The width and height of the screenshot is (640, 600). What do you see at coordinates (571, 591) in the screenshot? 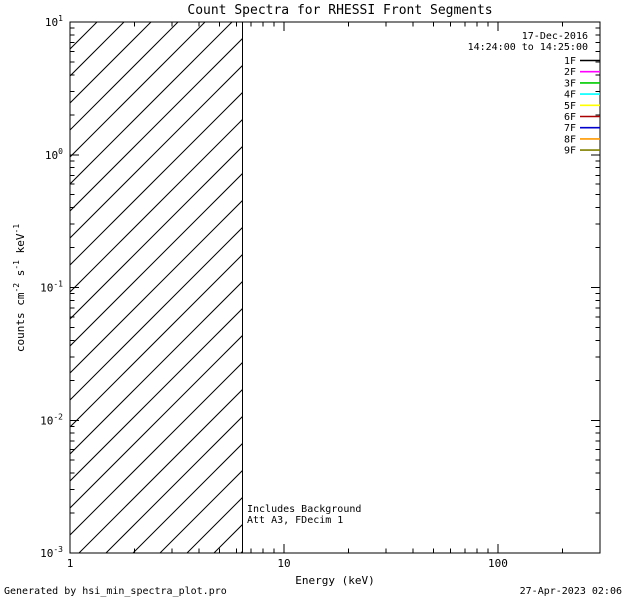
I see `footer-right: 27-Apr-2023 02:06` at bounding box center [571, 591].